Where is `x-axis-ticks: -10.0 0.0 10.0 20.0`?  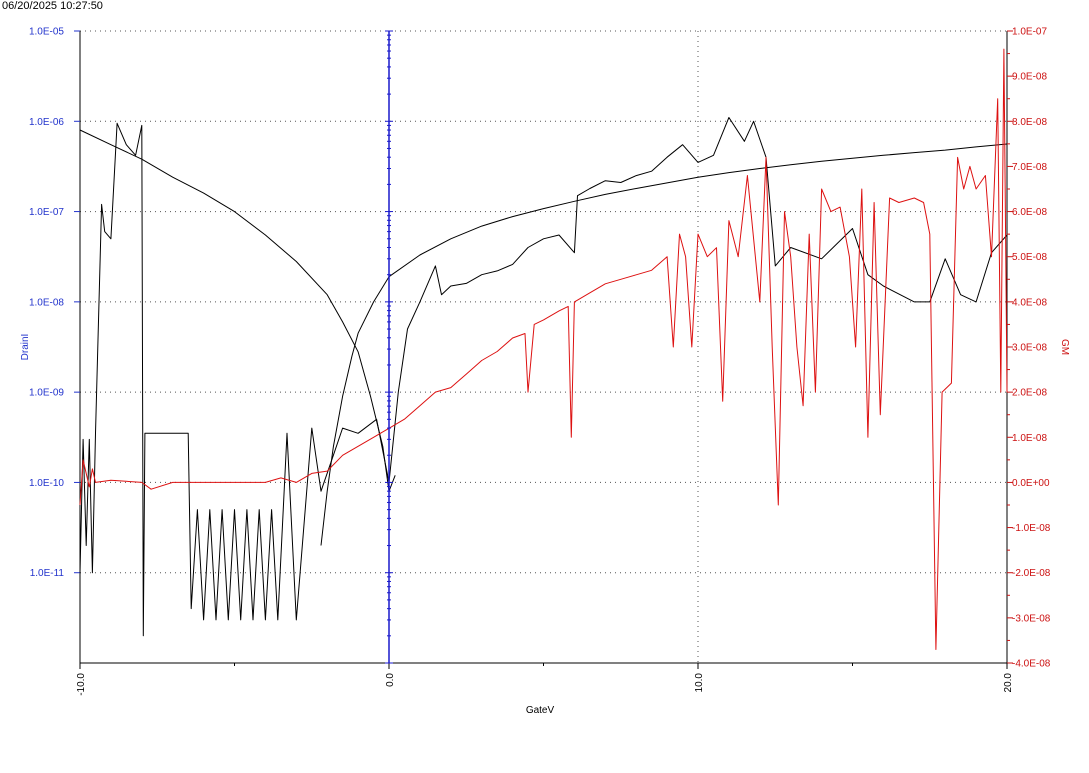 x-axis-ticks: -10.0 0.0 10.0 20.0 is located at coordinates (545, 679).